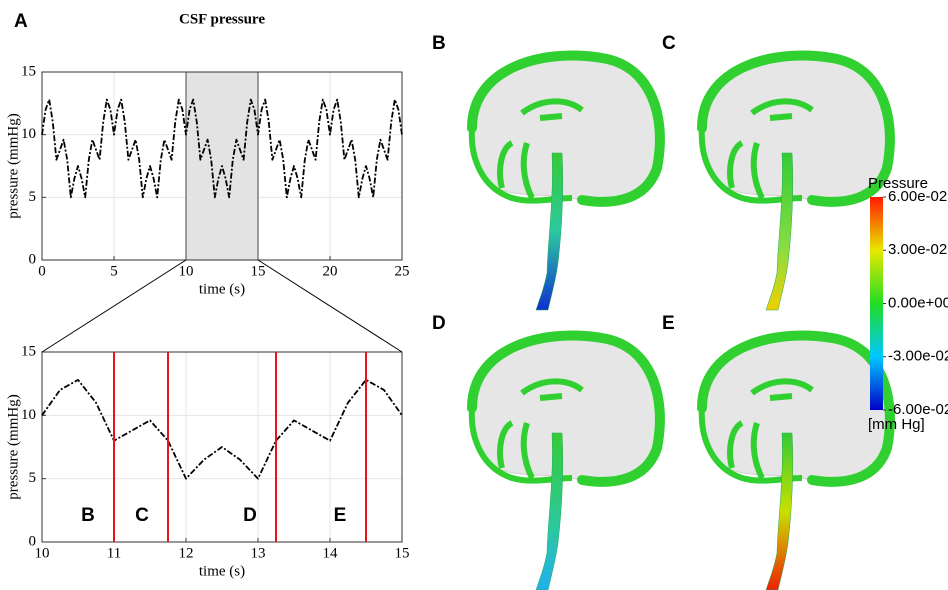 This screenshot has height=590, width=948. I want to click on colorbar-tick-label: -3.00e-02, so click(918, 356).